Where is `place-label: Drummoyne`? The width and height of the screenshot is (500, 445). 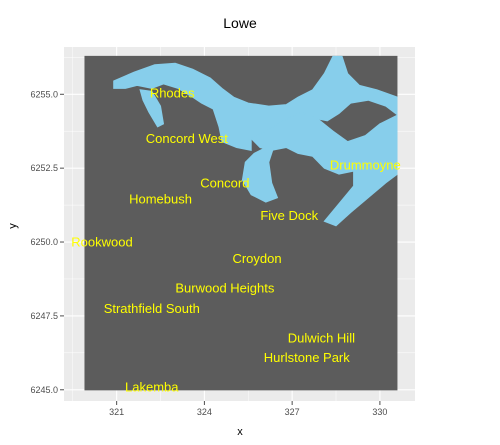
place-label: Drummoyne is located at coordinates (365, 165).